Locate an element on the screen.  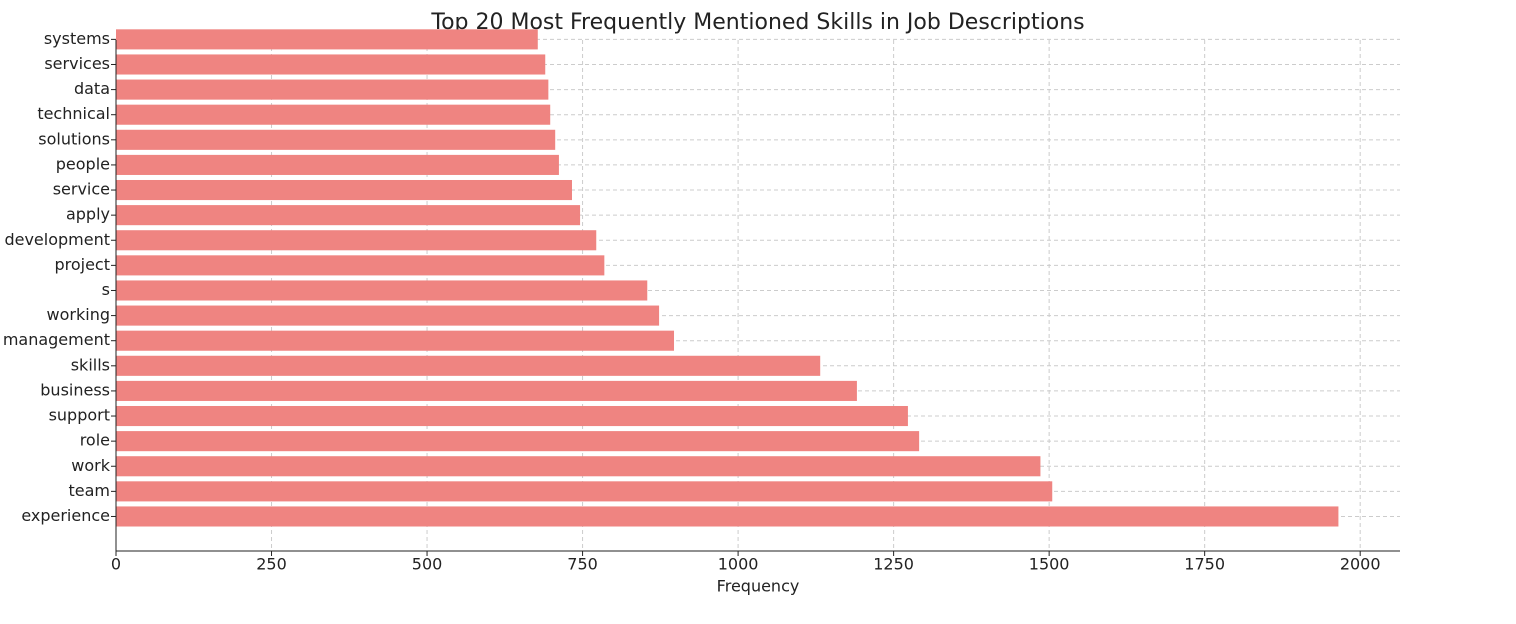
x-tick-label: 0 is located at coordinates (116, 564).